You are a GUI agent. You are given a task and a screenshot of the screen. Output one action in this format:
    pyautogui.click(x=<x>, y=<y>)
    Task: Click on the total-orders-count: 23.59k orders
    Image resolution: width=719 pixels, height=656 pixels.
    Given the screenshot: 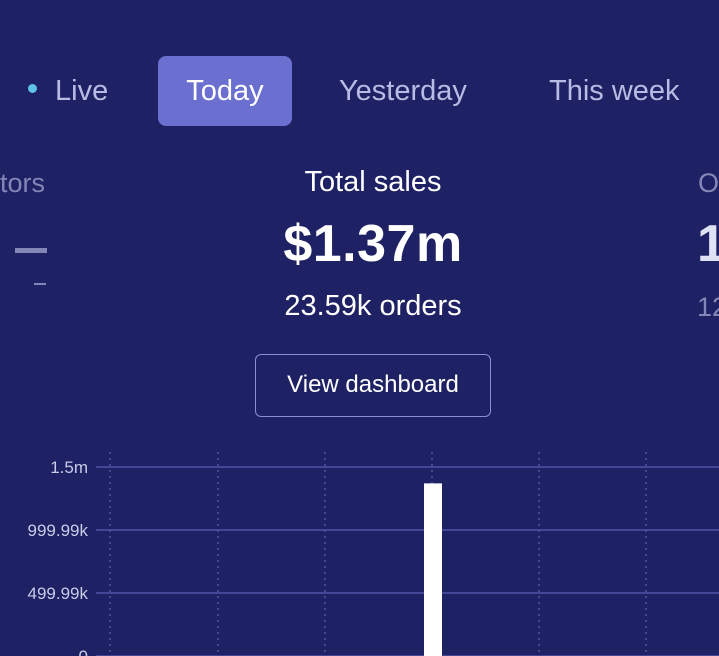 What is the action you would take?
    pyautogui.click(x=373, y=306)
    